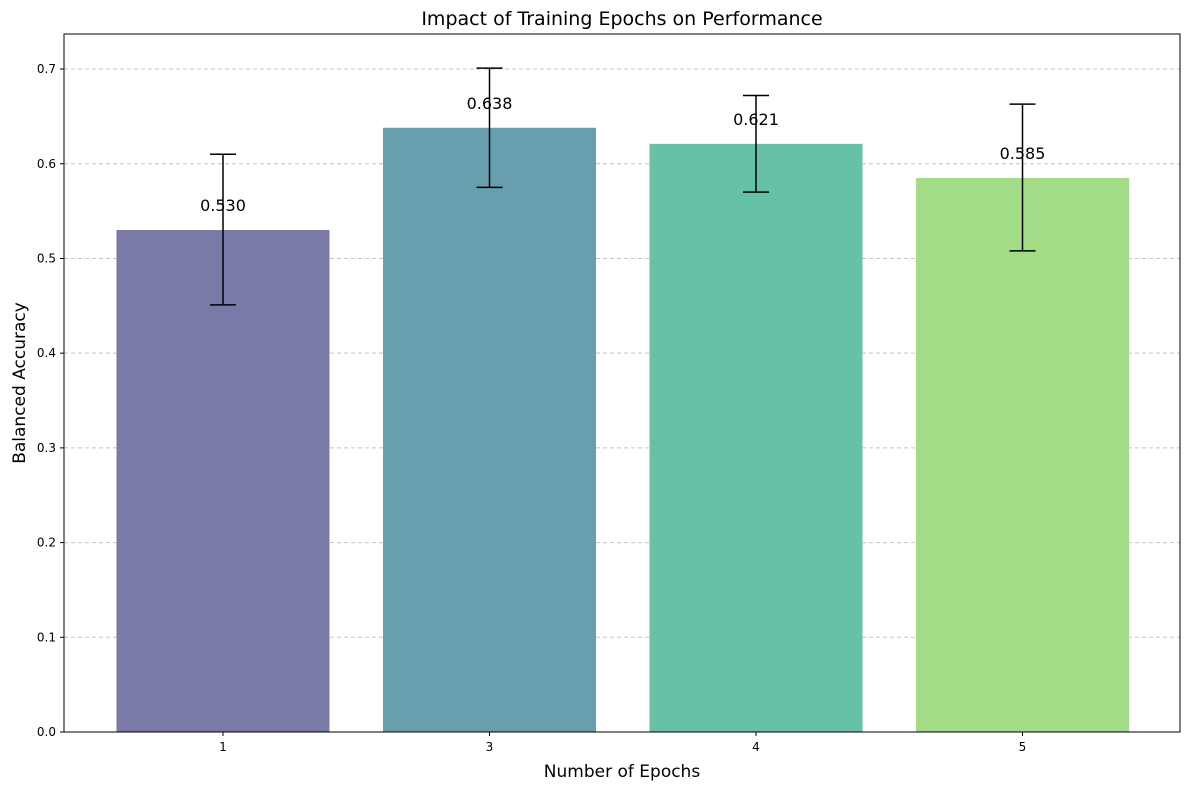  I want to click on y-axis-ticks: 0.0 0.1 0.2 0.3 0.4 0.5 0.6 0.7, so click(50, 400).